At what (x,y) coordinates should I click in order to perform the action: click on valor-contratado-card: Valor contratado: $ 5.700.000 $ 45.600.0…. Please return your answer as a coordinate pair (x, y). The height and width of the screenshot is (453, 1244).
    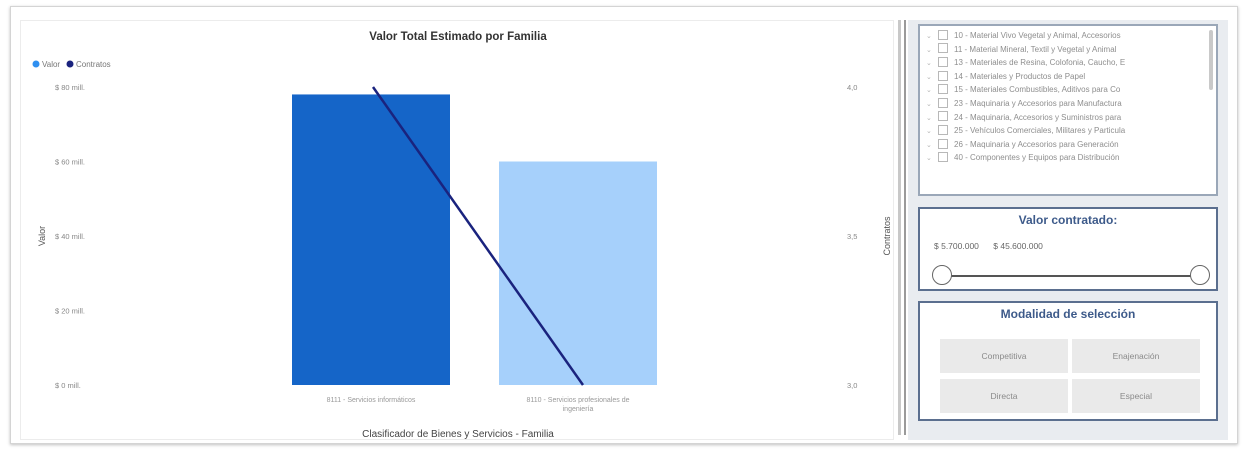
    Looking at the image, I should click on (1068, 249).